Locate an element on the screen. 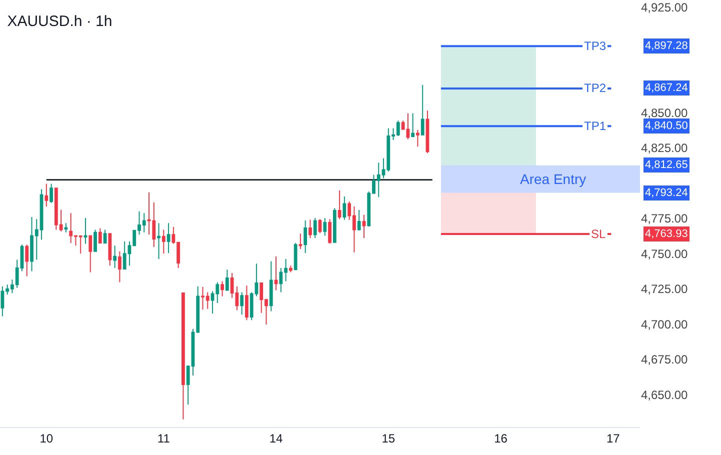  y-tick-label: 4,925.00 is located at coordinates (664, 7).